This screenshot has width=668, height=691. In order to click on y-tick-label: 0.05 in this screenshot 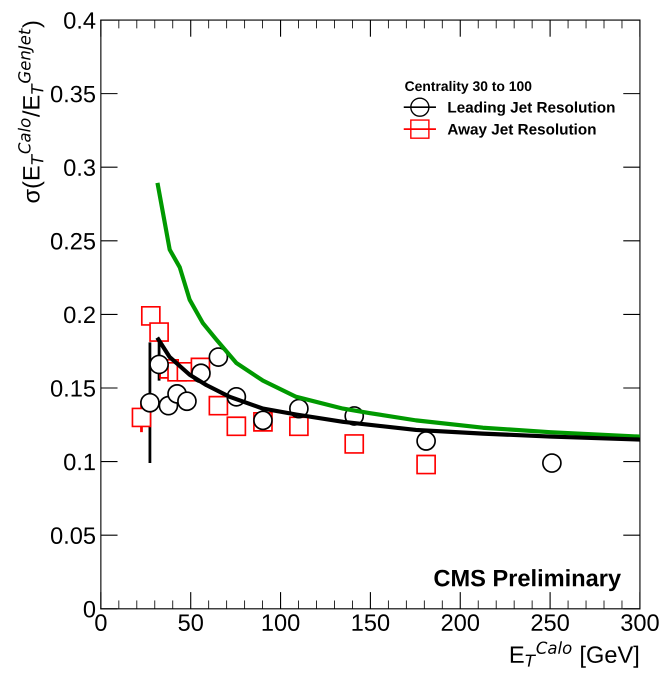, I will do `click(73, 535)`.